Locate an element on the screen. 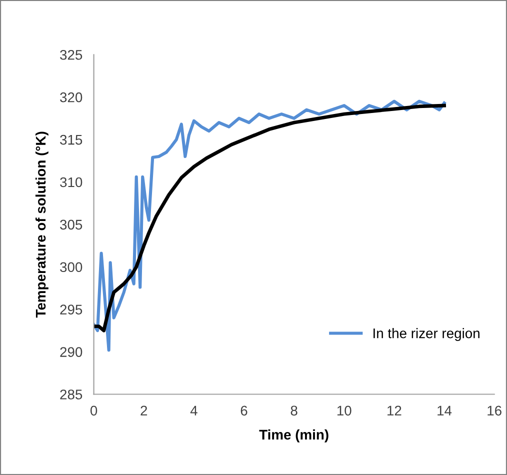 This screenshot has width=507, height=475. y-tick-label: 315 is located at coordinates (71, 139).